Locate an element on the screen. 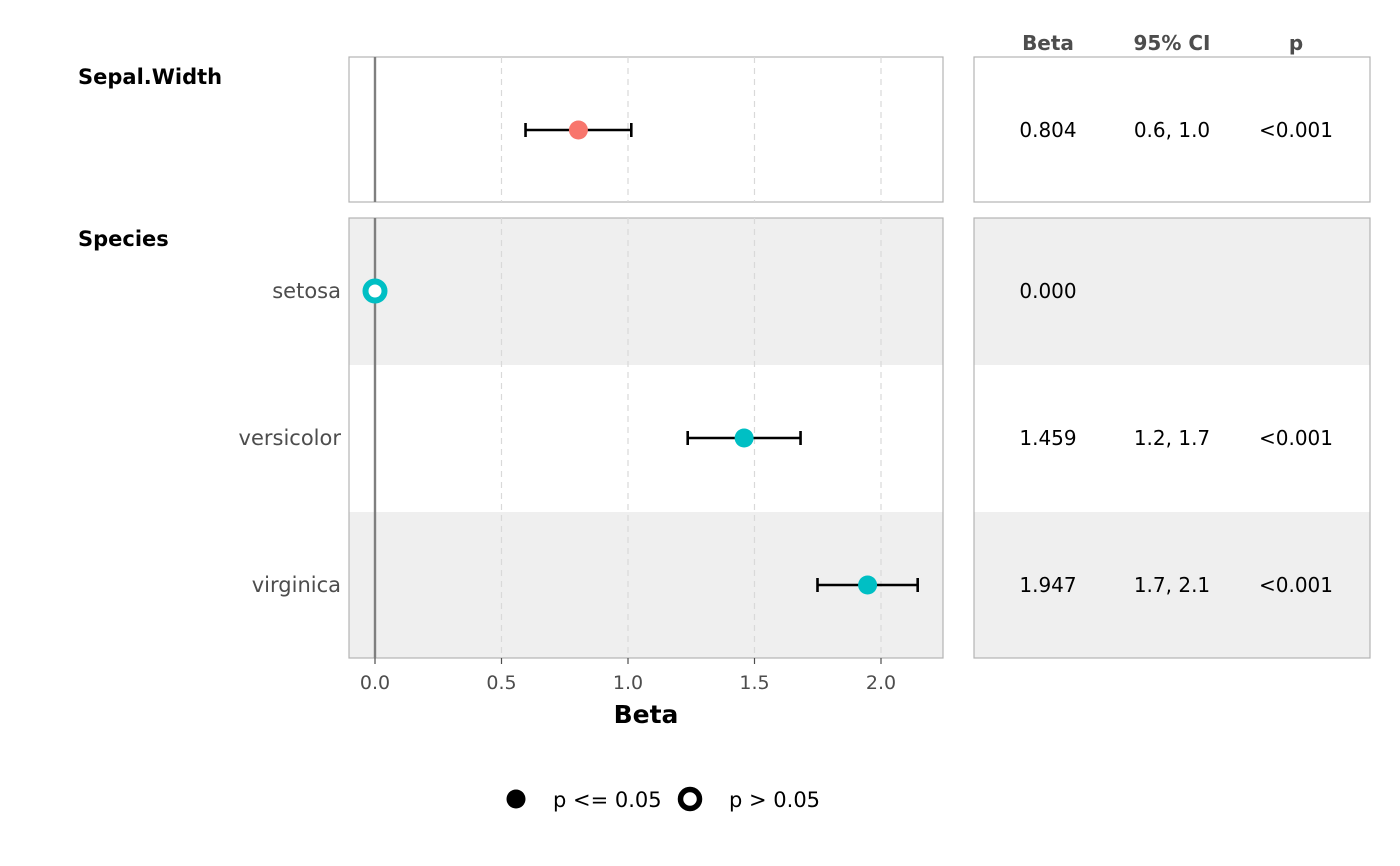 This screenshot has width=1400, height=866. table-header: Beta is located at coordinates (1048, 43).